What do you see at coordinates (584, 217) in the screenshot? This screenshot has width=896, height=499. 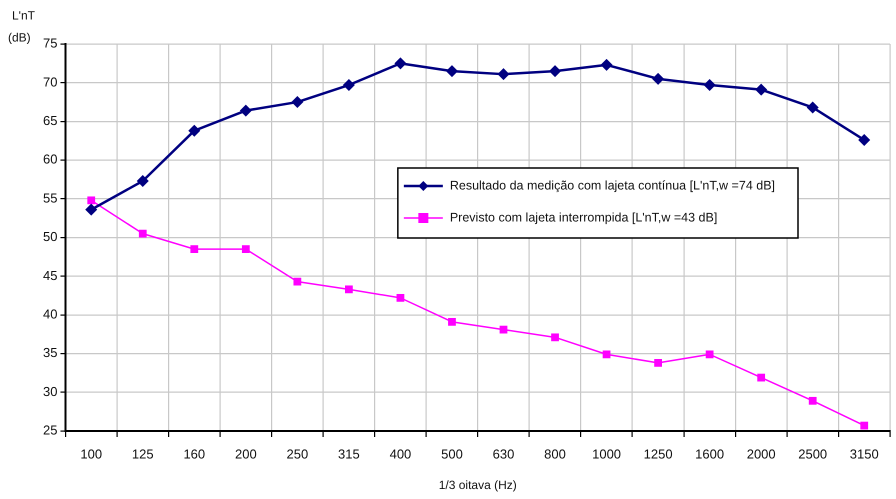 I see `legend-label: Previsto com lajeta interrompida [L'nT,w =43 dB]` at bounding box center [584, 217].